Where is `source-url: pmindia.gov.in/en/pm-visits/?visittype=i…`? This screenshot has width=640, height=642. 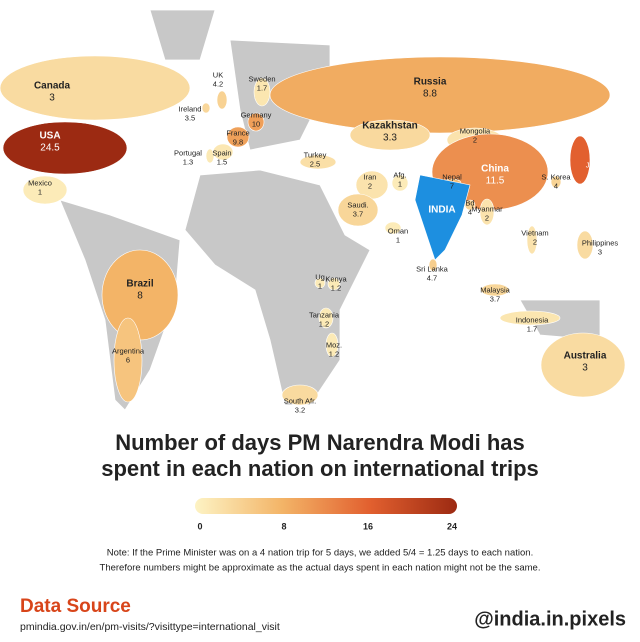
source-url: pmindia.gov.in/en/pm-visits/?visittype=i… is located at coordinates (150, 627).